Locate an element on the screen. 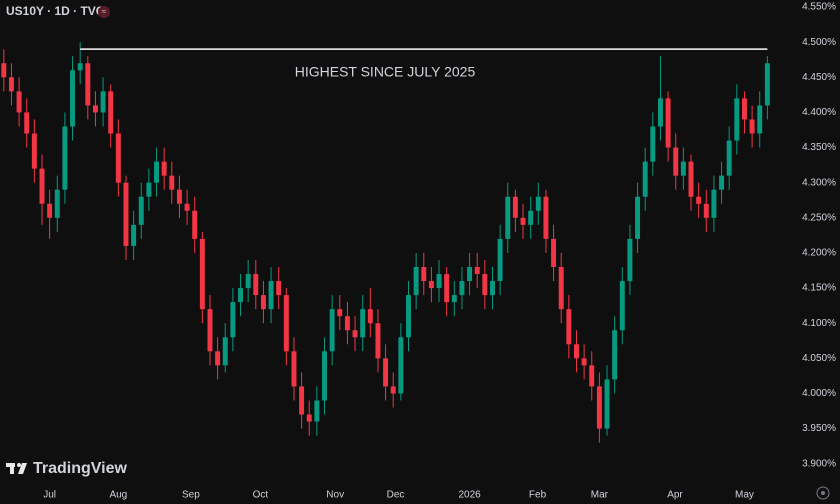  annotation: HIGHEST SINCE JULY 2025 is located at coordinates (385, 72).